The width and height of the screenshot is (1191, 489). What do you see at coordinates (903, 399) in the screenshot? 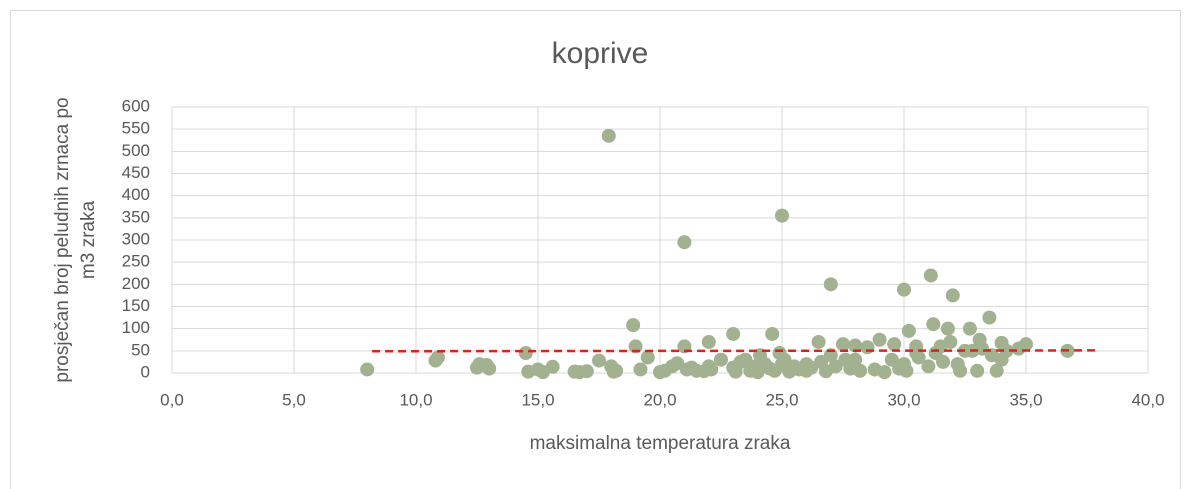
I see `x-tick-label: 30,0` at bounding box center [903, 399].